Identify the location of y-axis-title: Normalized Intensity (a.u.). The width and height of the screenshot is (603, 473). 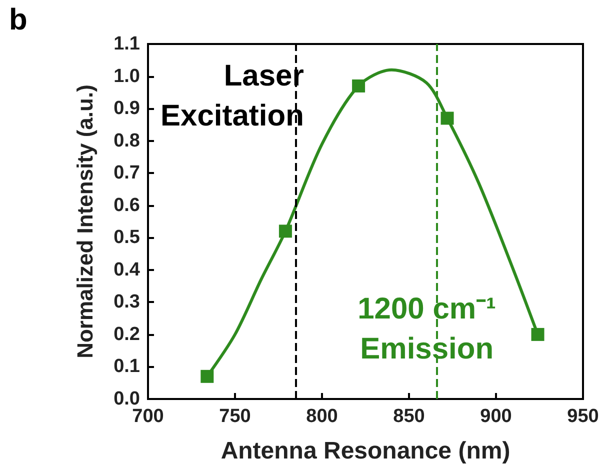
(85, 221).